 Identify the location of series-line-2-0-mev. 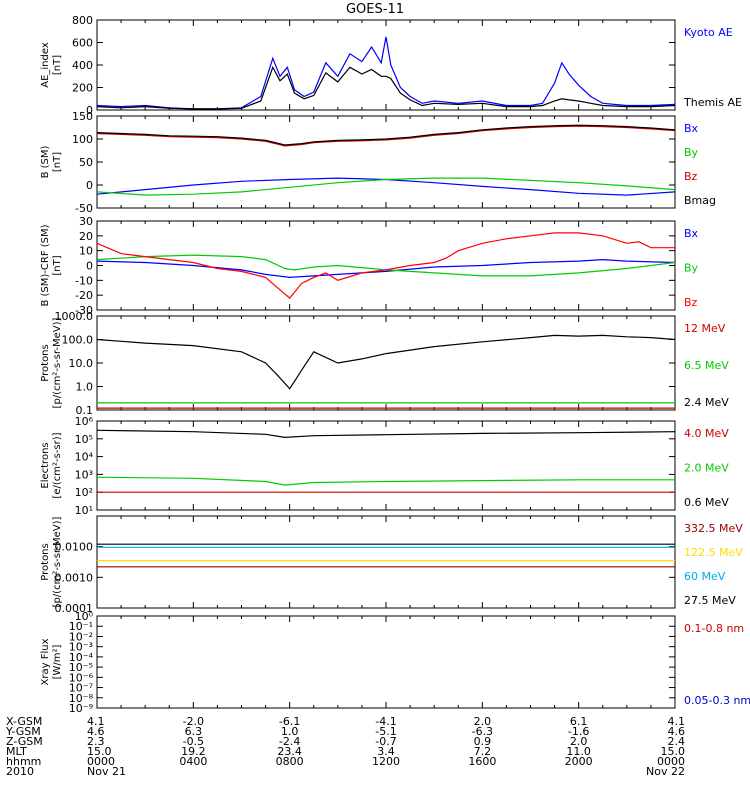
(385, 481).